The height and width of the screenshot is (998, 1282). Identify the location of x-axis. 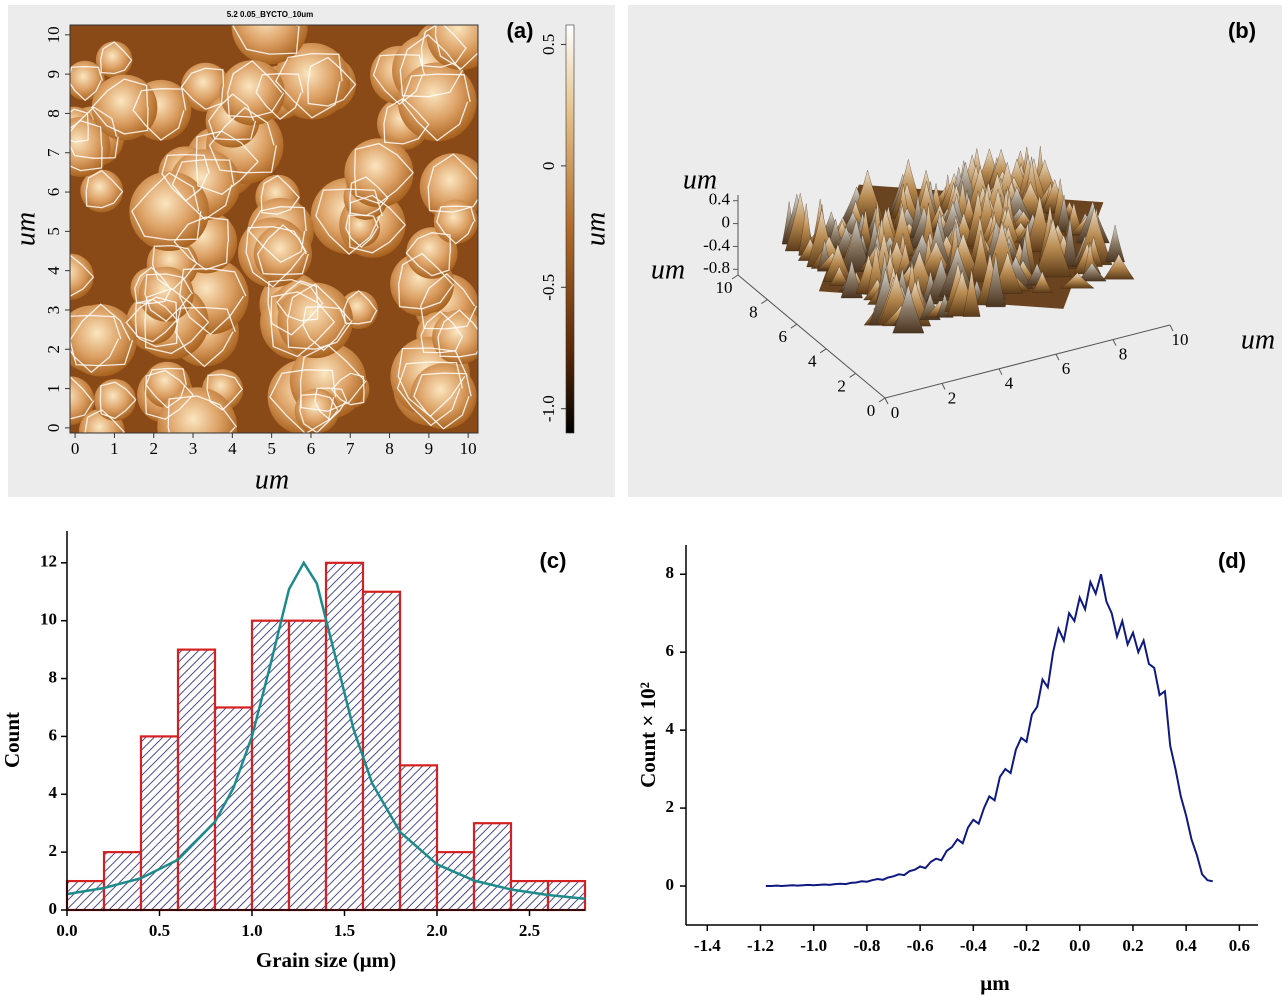
(1027, 361).